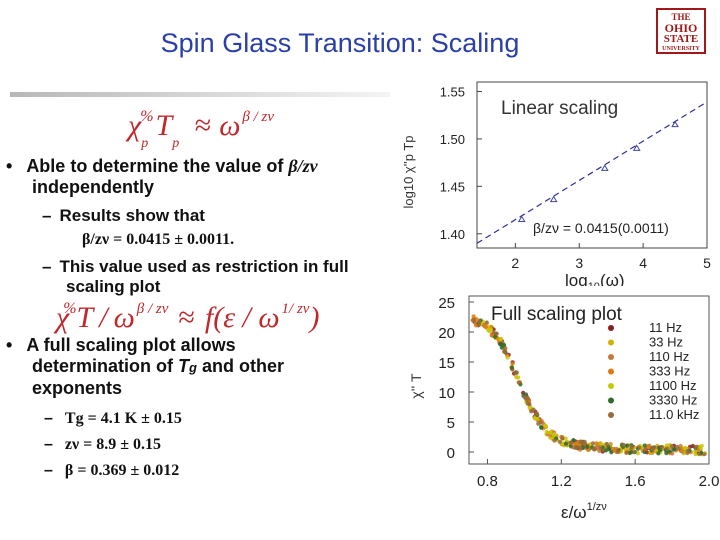 The width and height of the screenshot is (720, 540). Describe the element at coordinates (592, 172) in the screenshot. I see `fit-line` at that location.